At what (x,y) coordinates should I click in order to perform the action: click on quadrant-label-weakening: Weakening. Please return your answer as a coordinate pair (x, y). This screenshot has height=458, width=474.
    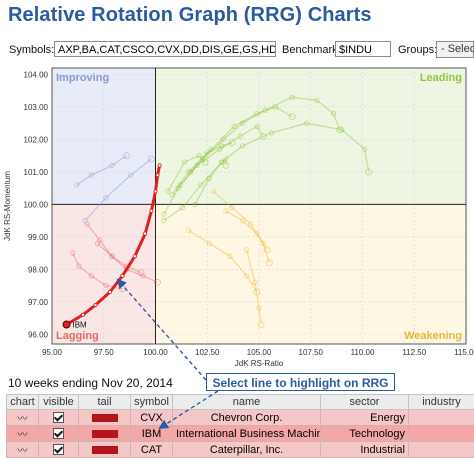
    Looking at the image, I should click on (433, 336).